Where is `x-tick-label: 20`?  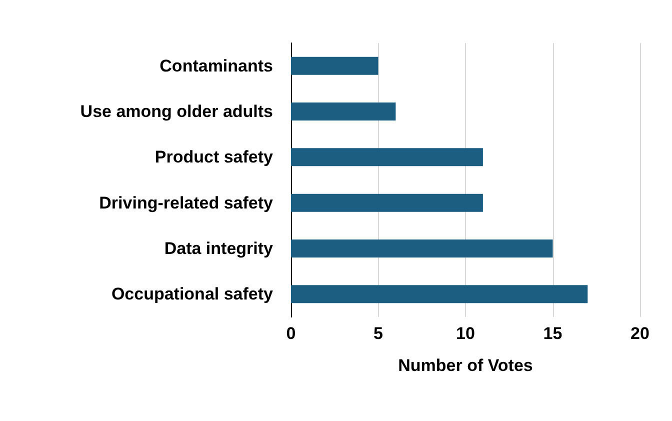
x-tick-label: 20 is located at coordinates (640, 333).